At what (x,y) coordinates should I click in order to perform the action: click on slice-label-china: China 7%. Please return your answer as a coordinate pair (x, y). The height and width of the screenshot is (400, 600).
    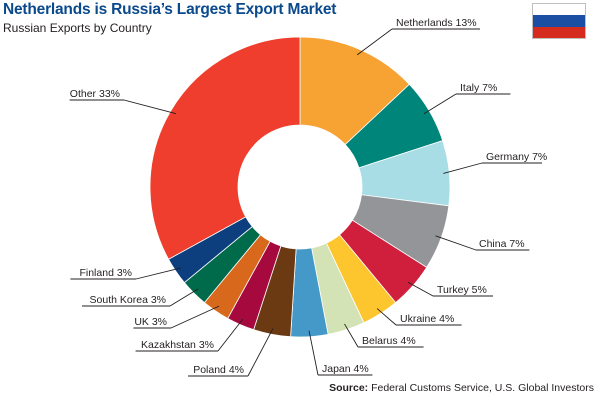
    Looking at the image, I should click on (502, 244).